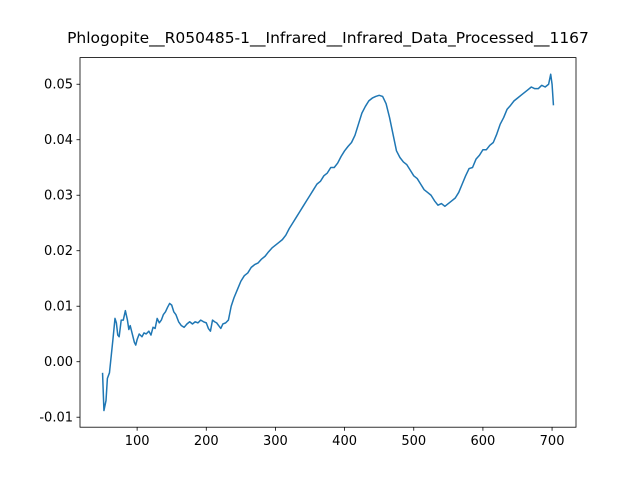  Describe the element at coordinates (206, 441) in the screenshot. I see `x-tick-label: 200` at that location.